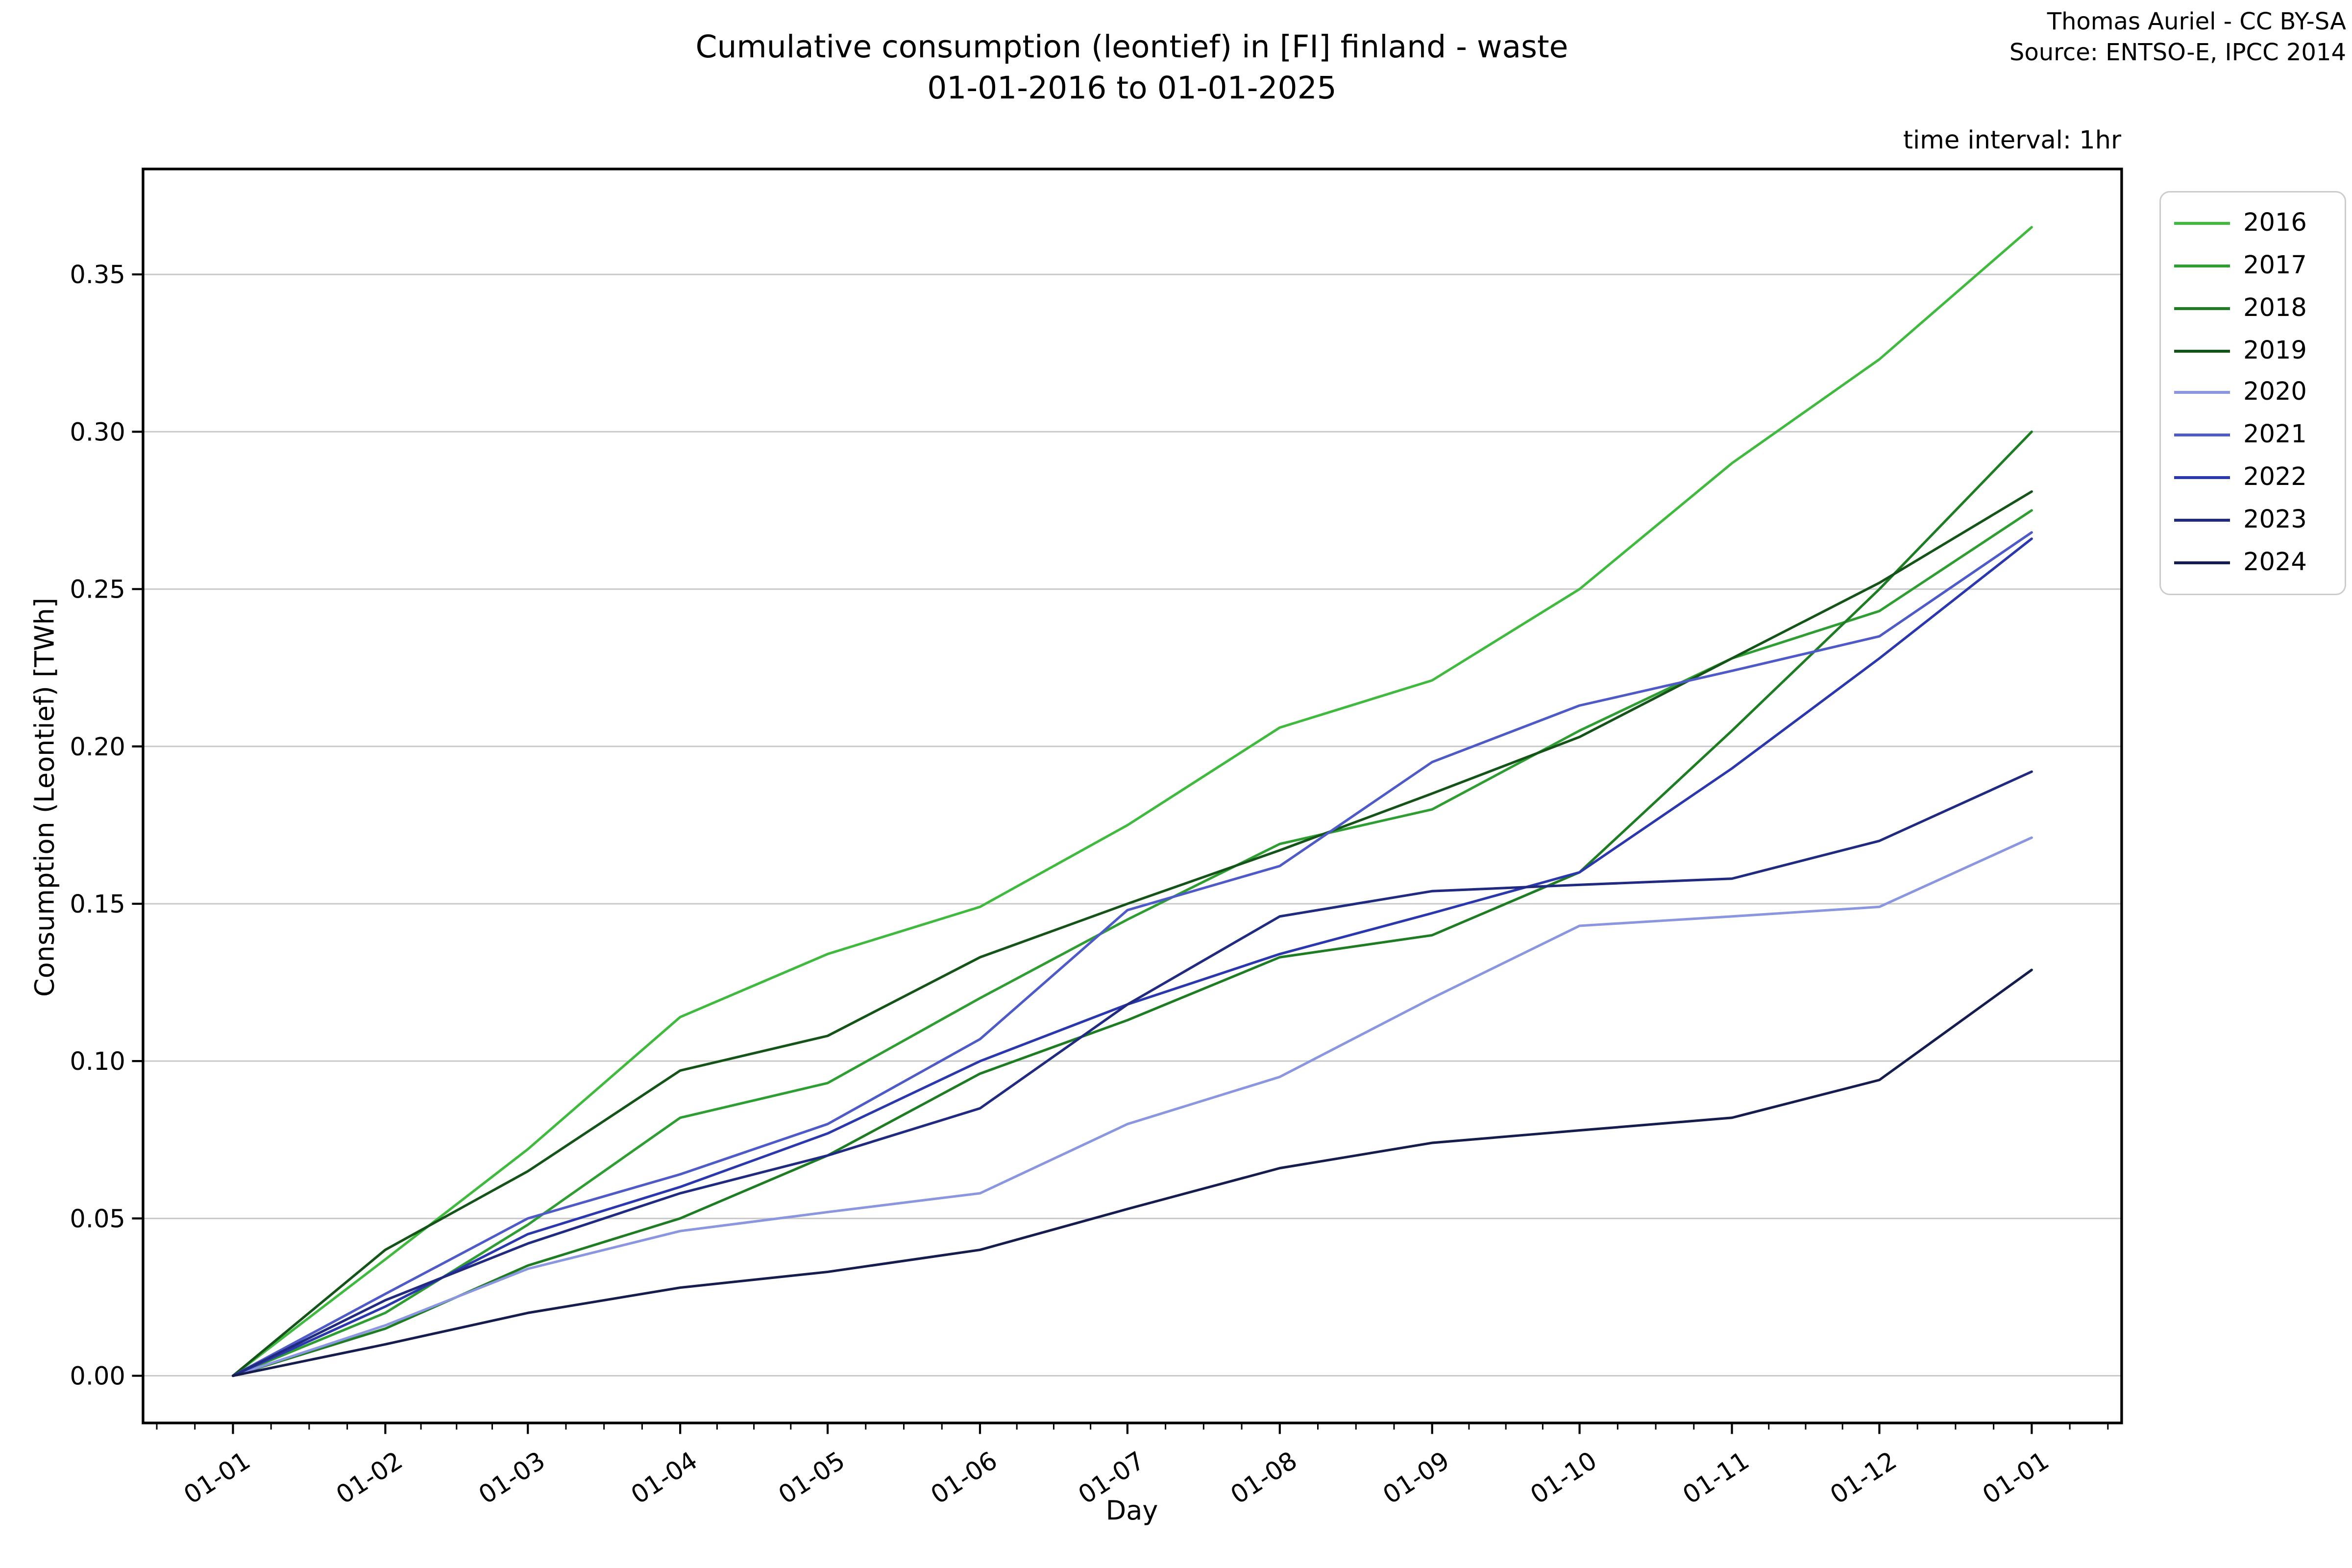 The width and height of the screenshot is (2352, 1568). Describe the element at coordinates (2275, 393) in the screenshot. I see `legend-label-2020: 2020` at that location.